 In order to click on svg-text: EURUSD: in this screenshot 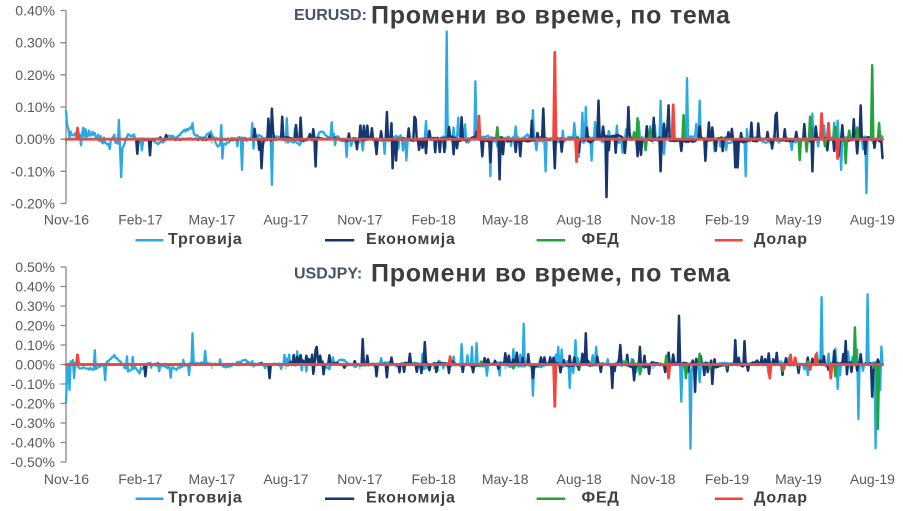, I will do `click(330, 15)`.